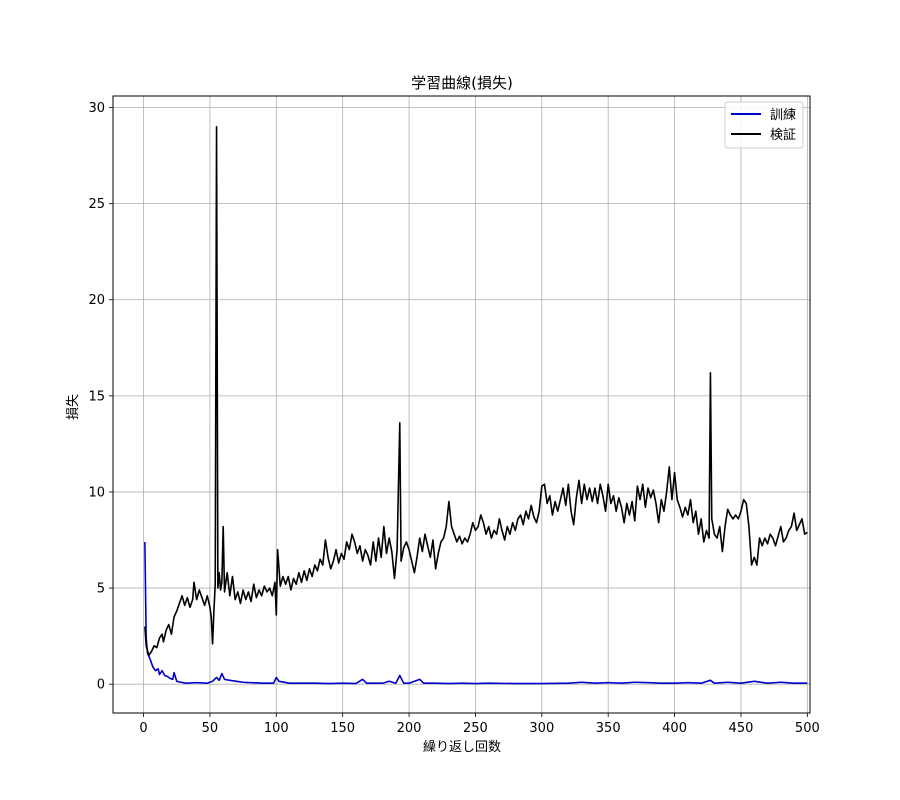 This screenshot has width=900, height=800. I want to click on x-tick-label: 100, so click(276, 728).